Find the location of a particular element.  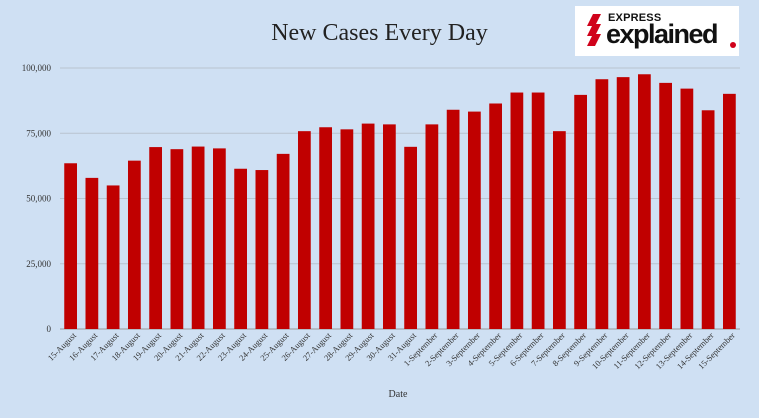

x-axis-label: Date is located at coordinates (398, 394).